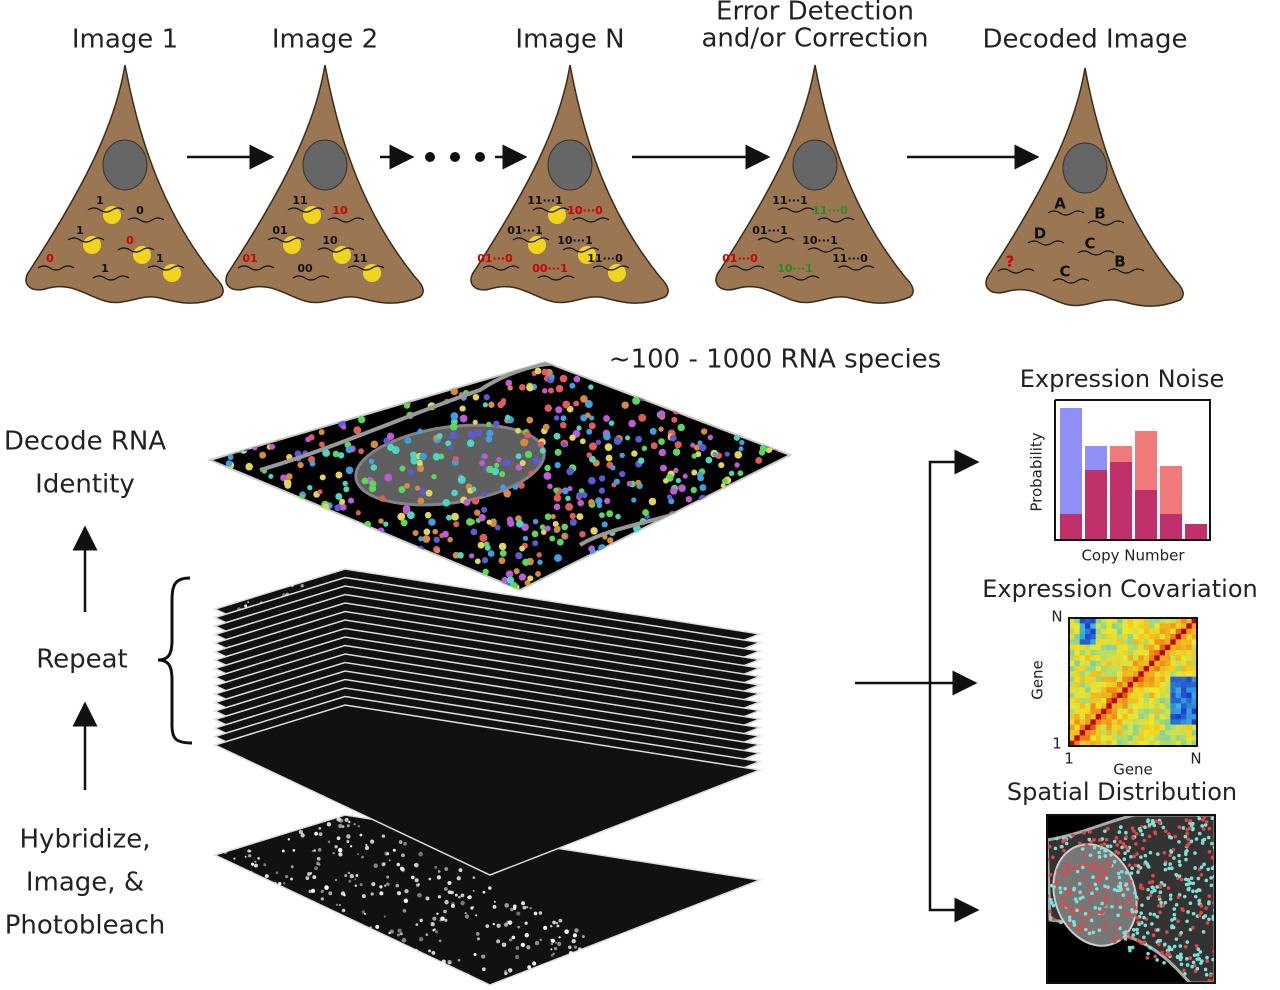 This screenshot has height=990, width=1280. What do you see at coordinates (570, 165) in the screenshot?
I see `nucleus` at bounding box center [570, 165].